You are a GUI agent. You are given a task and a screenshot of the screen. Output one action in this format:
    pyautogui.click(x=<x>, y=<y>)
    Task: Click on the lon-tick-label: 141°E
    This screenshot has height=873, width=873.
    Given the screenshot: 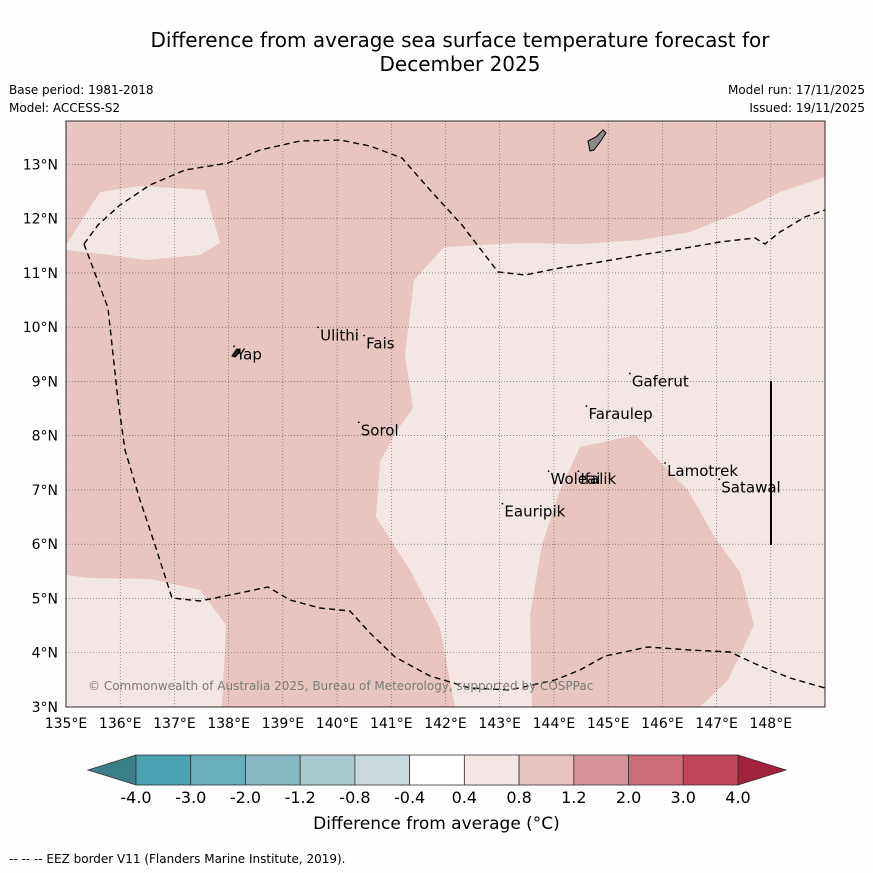 What is the action you would take?
    pyautogui.click(x=391, y=724)
    